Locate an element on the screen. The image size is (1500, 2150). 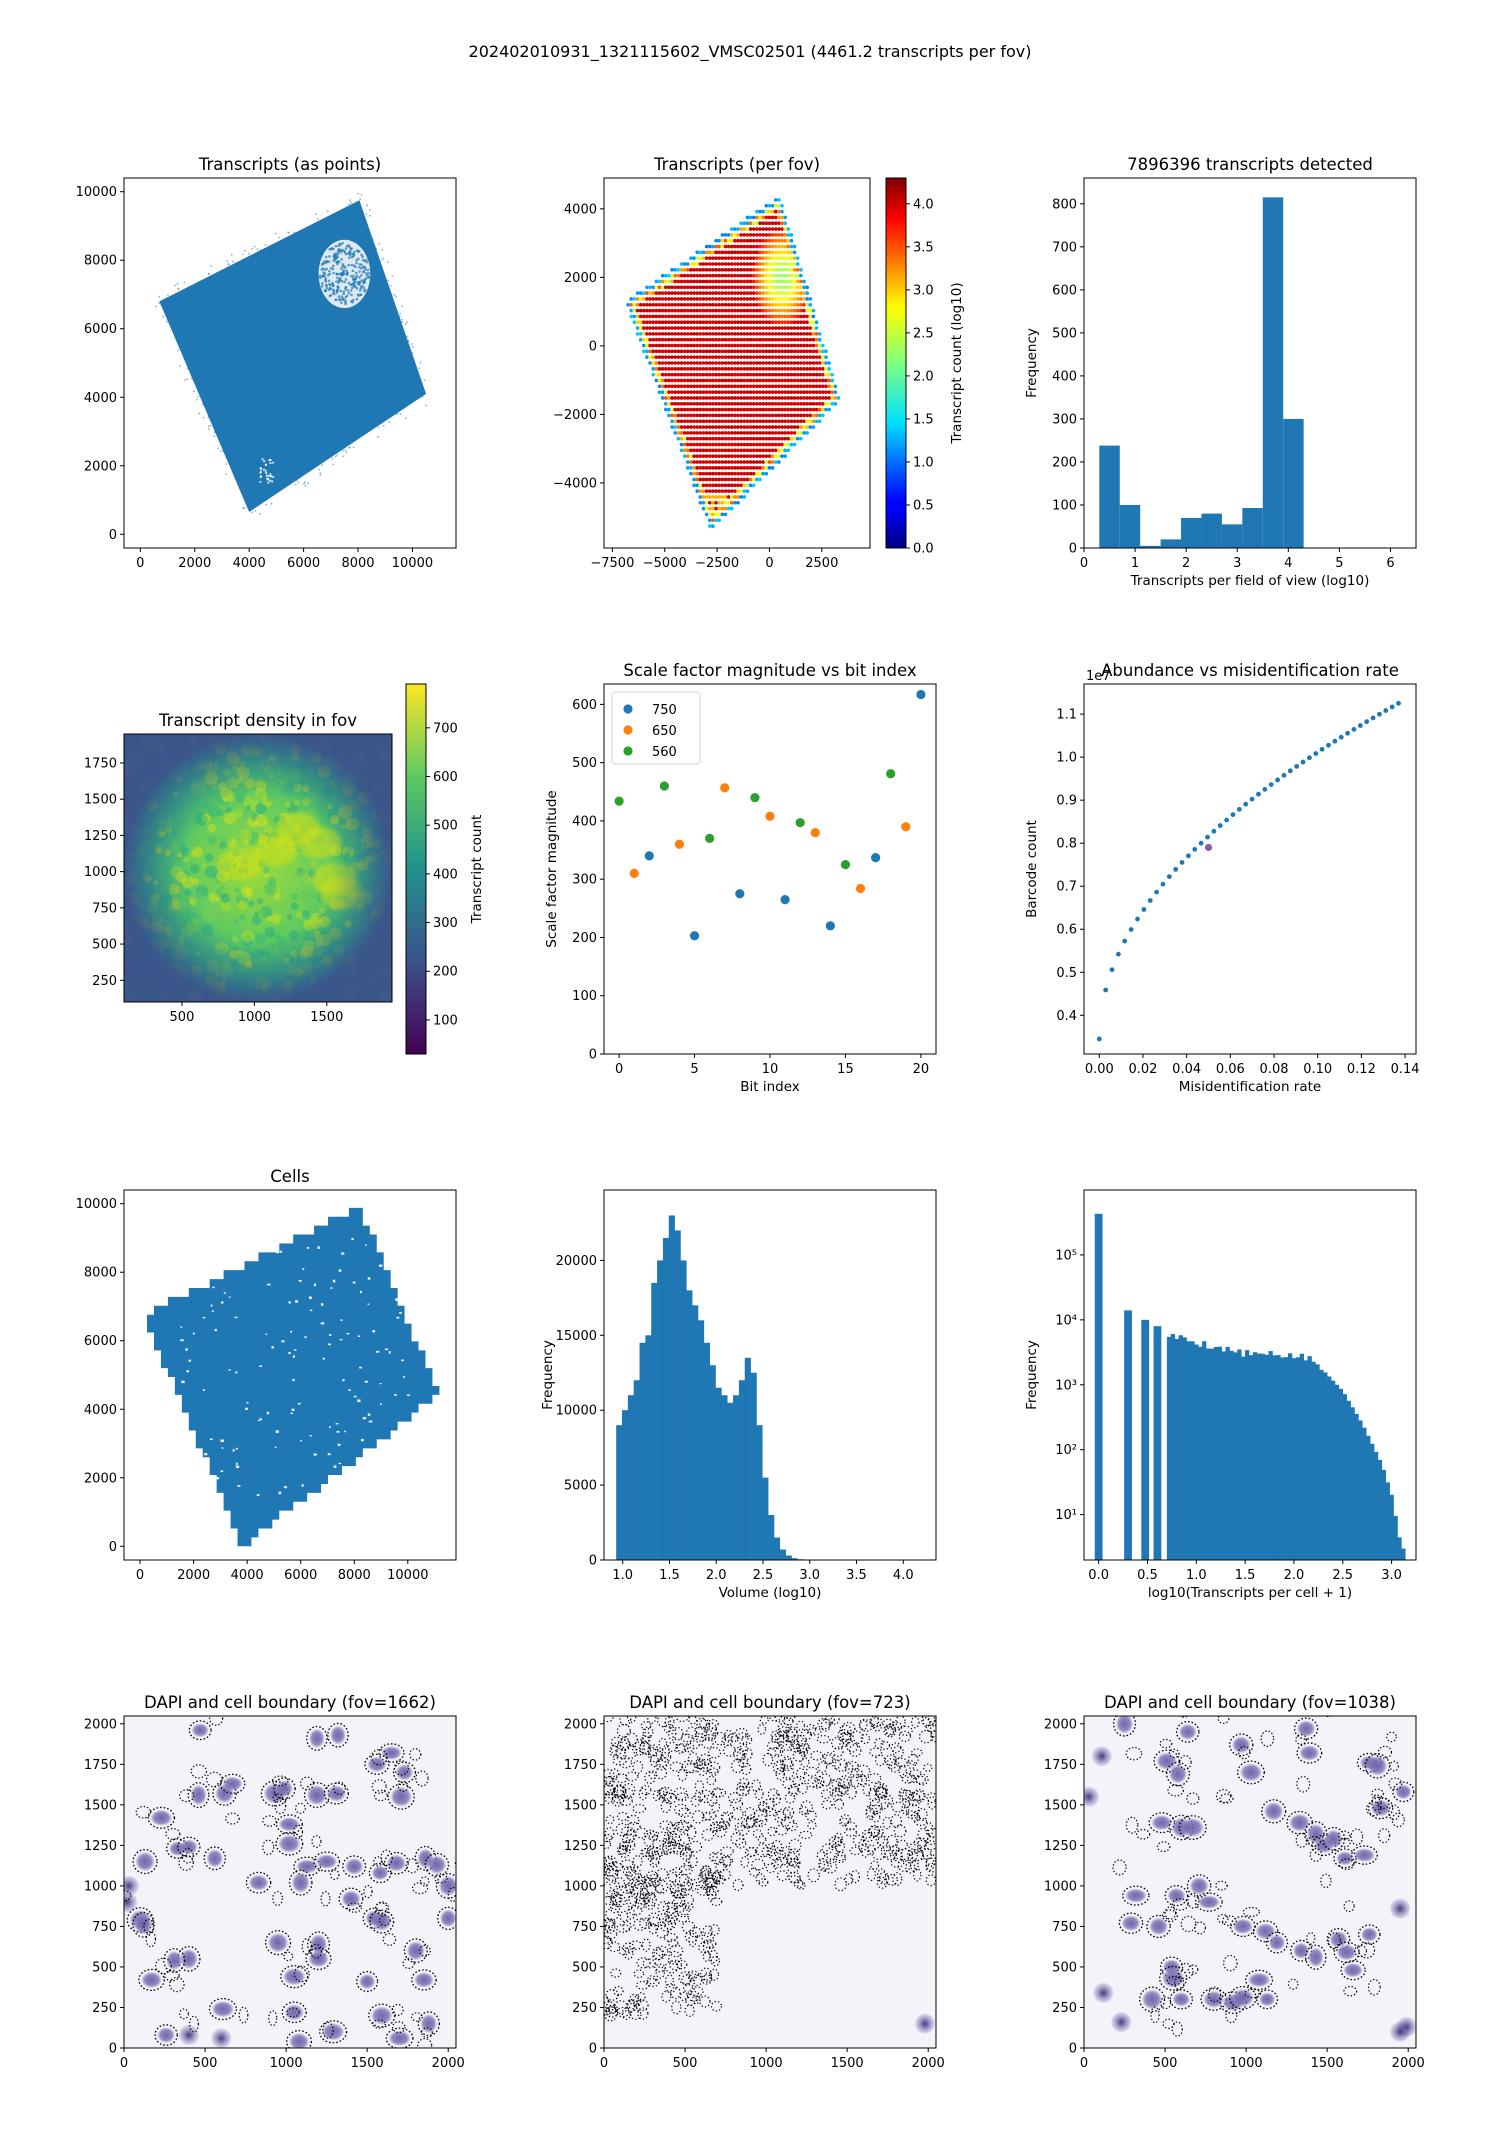
cell-region is located at coordinates (290, 1377).